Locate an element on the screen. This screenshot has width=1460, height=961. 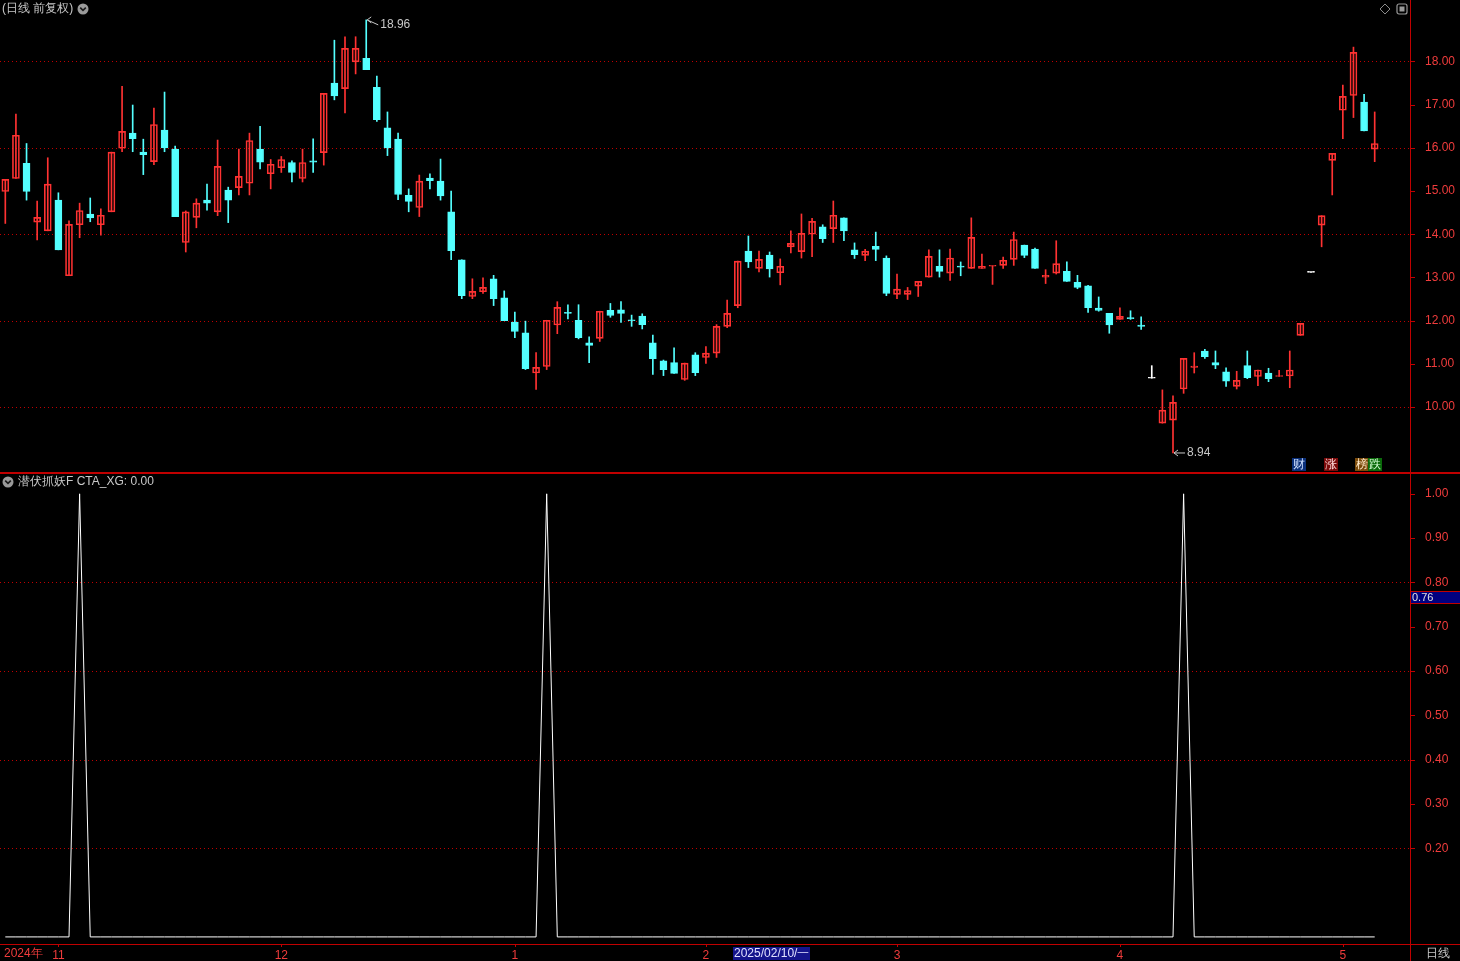
chart-title: (日线 前复权) is located at coordinates (38, 8).